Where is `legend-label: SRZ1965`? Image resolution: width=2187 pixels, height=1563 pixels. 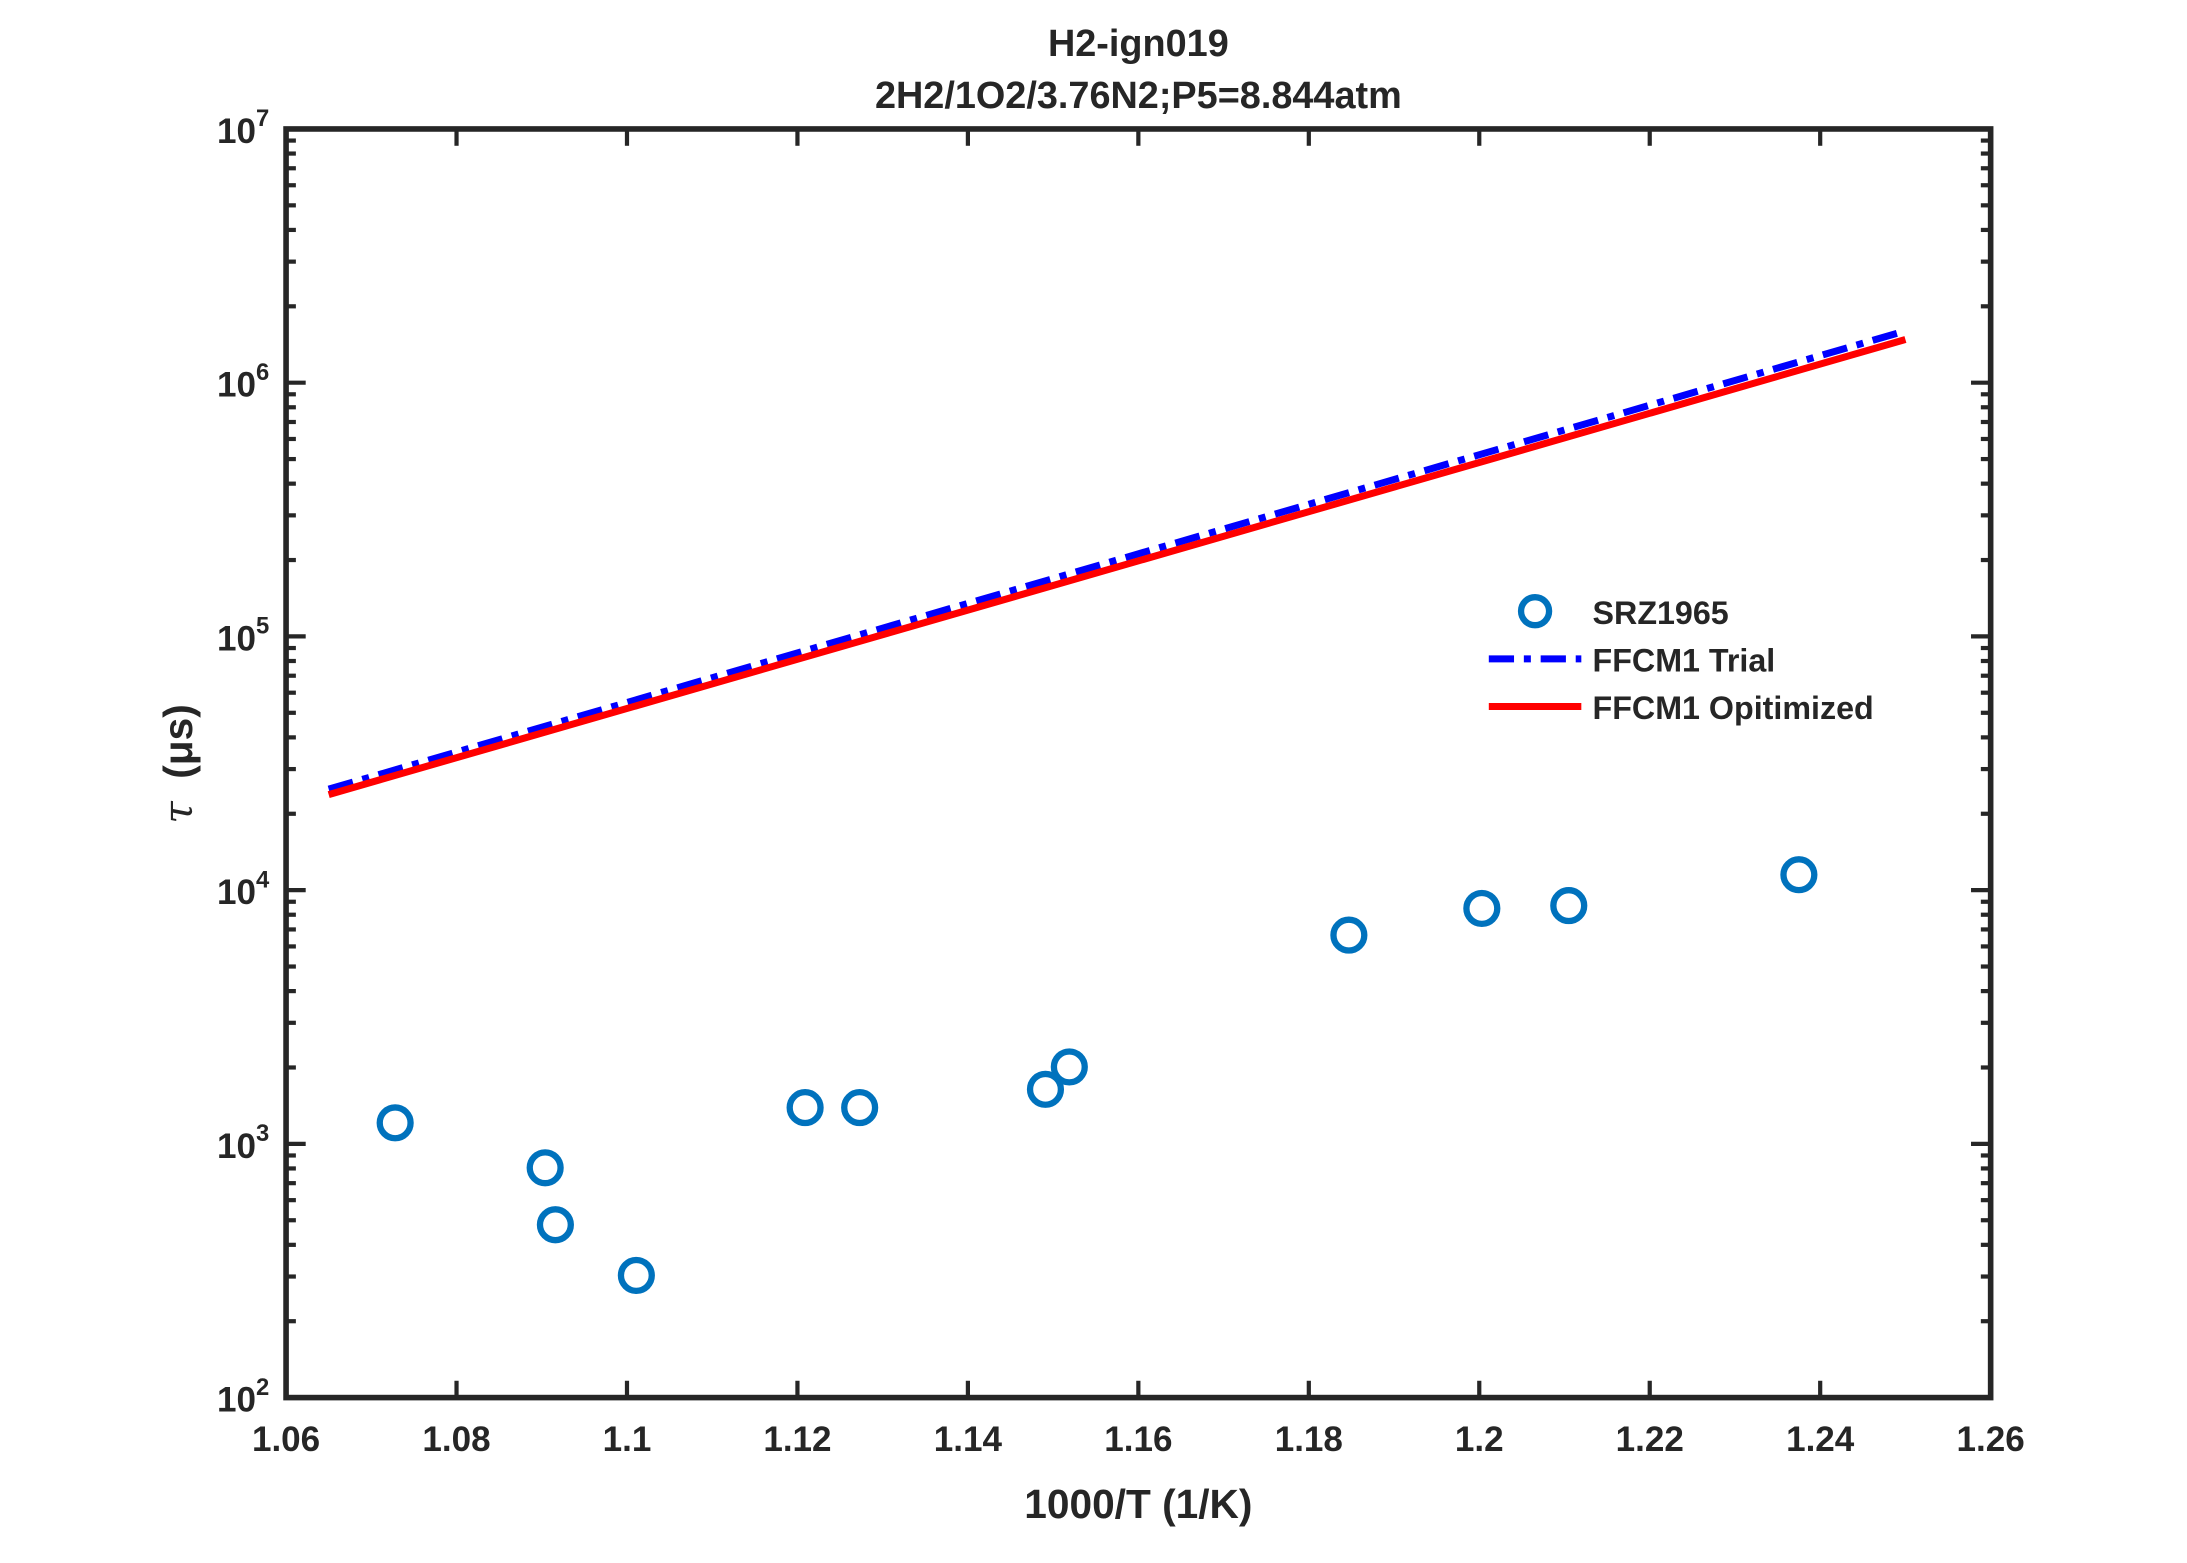
legend-label: SRZ1965 is located at coordinates (1661, 613).